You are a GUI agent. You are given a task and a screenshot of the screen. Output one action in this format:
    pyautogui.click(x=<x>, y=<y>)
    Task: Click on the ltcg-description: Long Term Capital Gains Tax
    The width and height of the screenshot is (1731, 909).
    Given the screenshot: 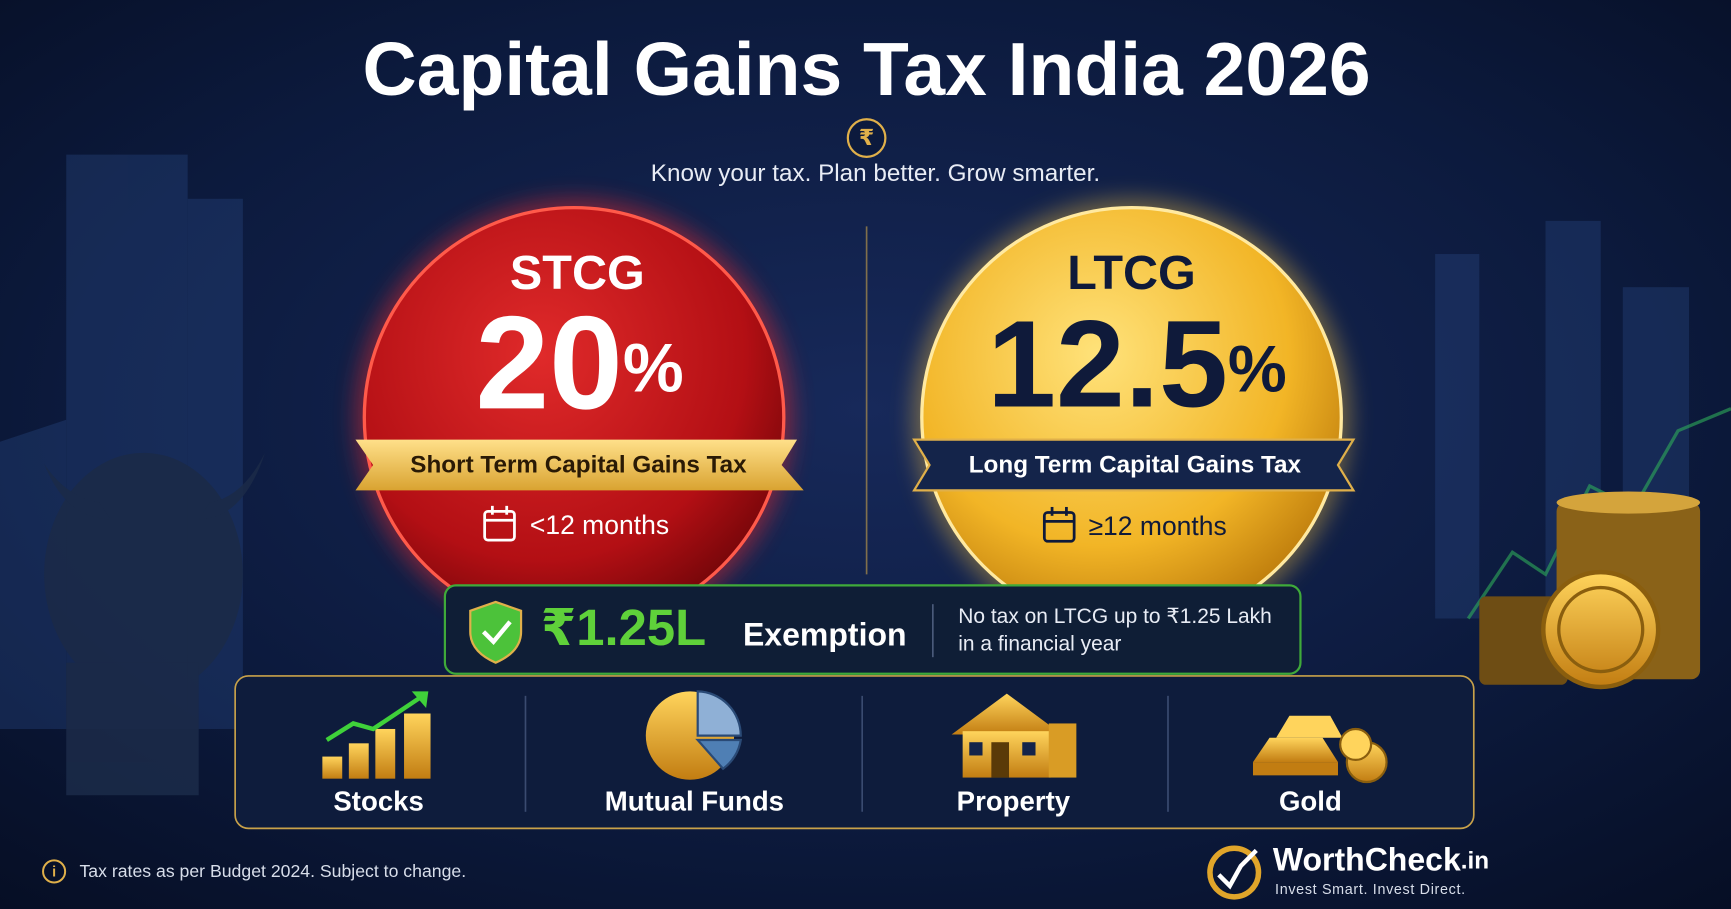 What is the action you would take?
    pyautogui.click(x=1135, y=465)
    